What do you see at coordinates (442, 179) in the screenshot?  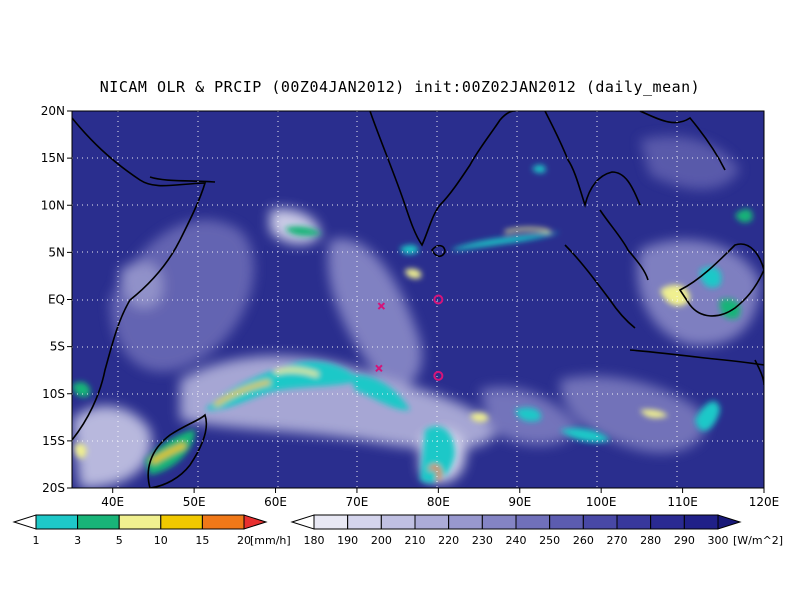 I see `india-coastline` at bounding box center [442, 179].